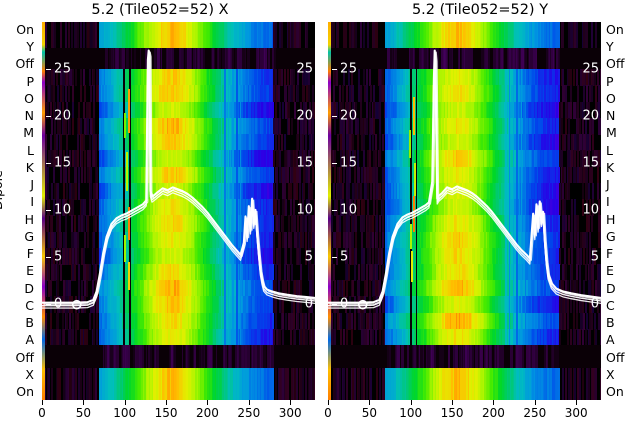  I want to click on category-tick-b: B, so click(610, 322).